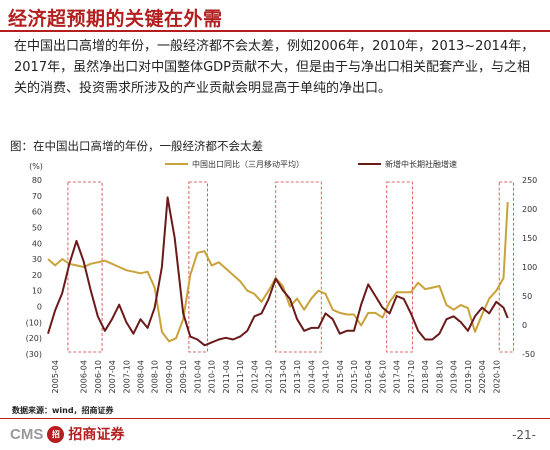 The height and width of the screenshot is (450, 550). What do you see at coordinates (39, 307) in the screenshot?
I see `left-tick-8: 0` at bounding box center [39, 307].